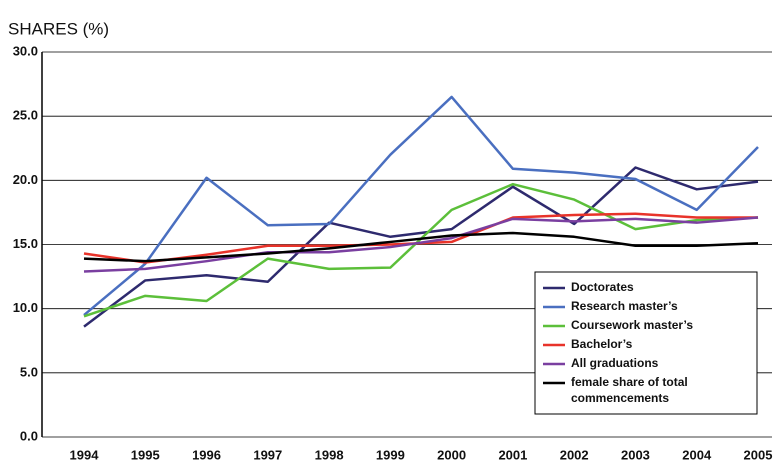  Describe the element at coordinates (206, 454) in the screenshot. I see `x-tick-label: 1996` at that location.